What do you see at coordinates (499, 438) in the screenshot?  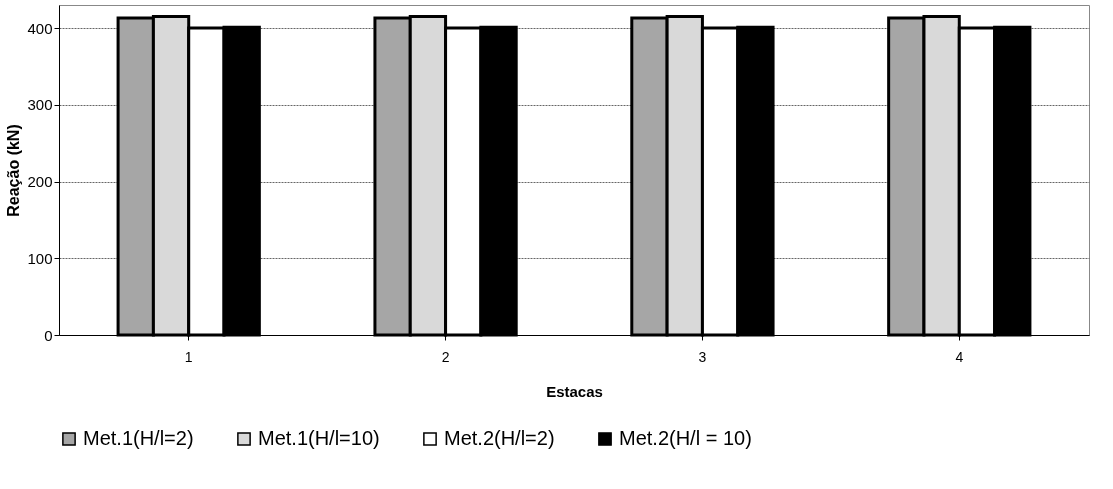 I see `legend-label: Met.2(H/l=2)` at bounding box center [499, 438].